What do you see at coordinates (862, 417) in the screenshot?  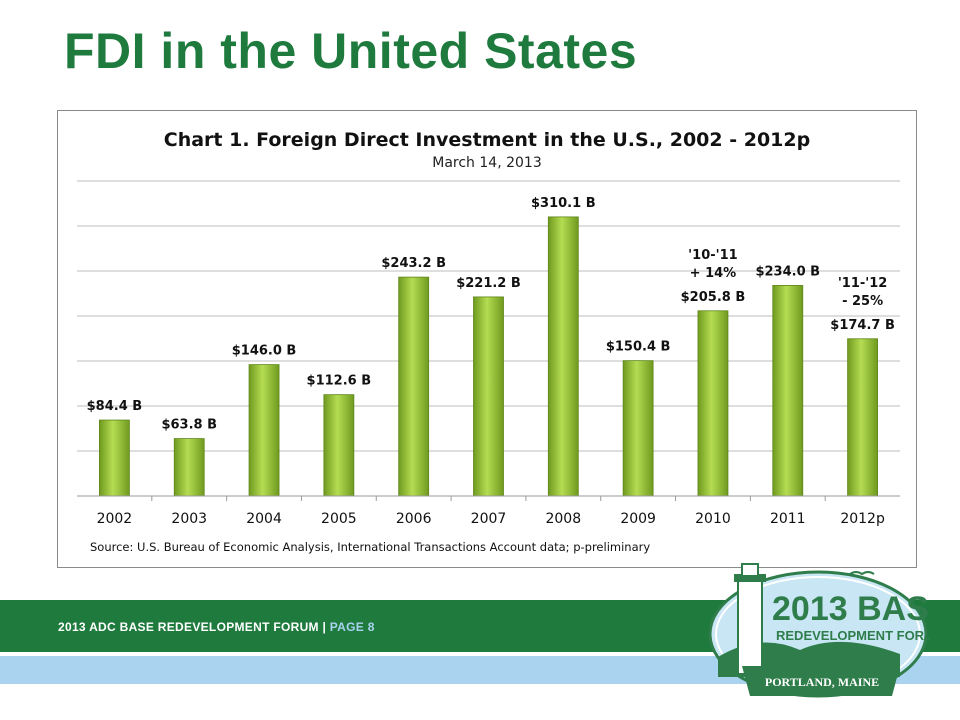 I see `bar-2012p` at bounding box center [862, 417].